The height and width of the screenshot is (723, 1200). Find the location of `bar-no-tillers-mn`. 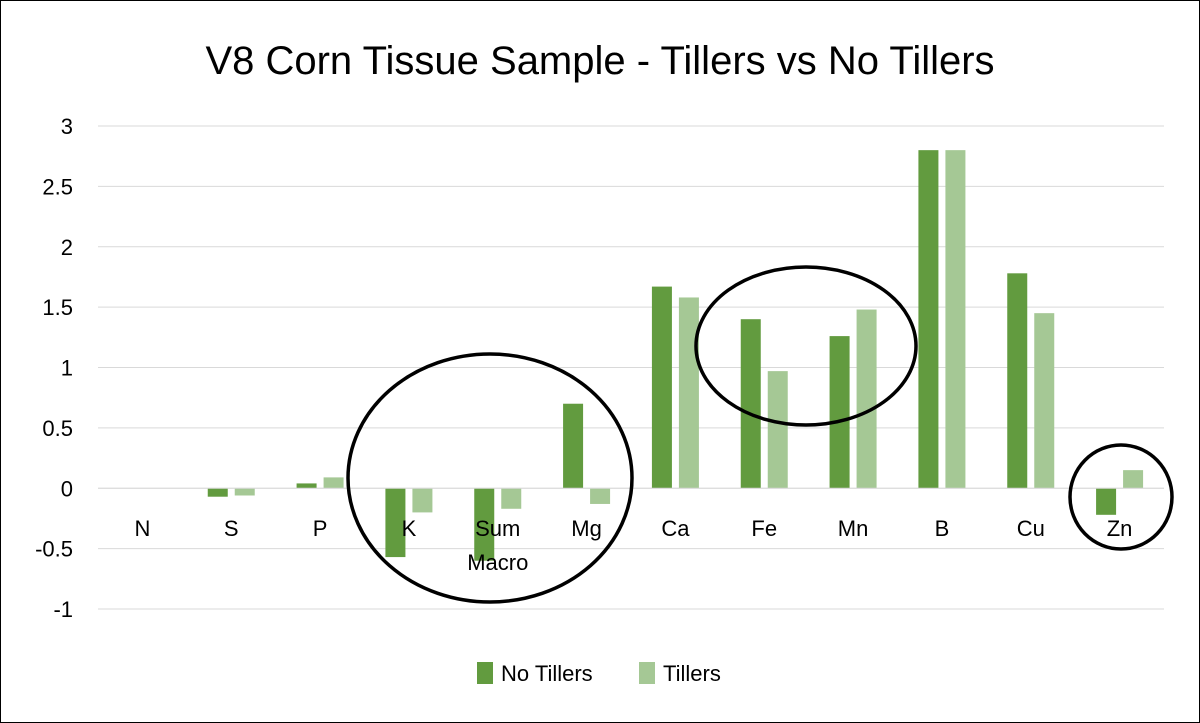

bar-no-tillers-mn is located at coordinates (839, 412).